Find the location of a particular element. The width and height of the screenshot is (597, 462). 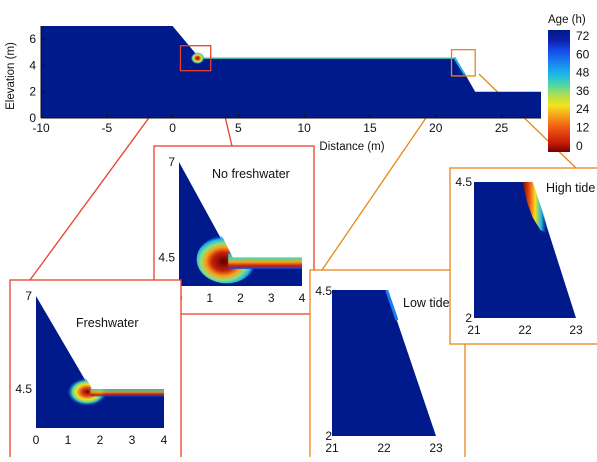

low-tide-x-tick-label: 23 is located at coordinates (436, 448).